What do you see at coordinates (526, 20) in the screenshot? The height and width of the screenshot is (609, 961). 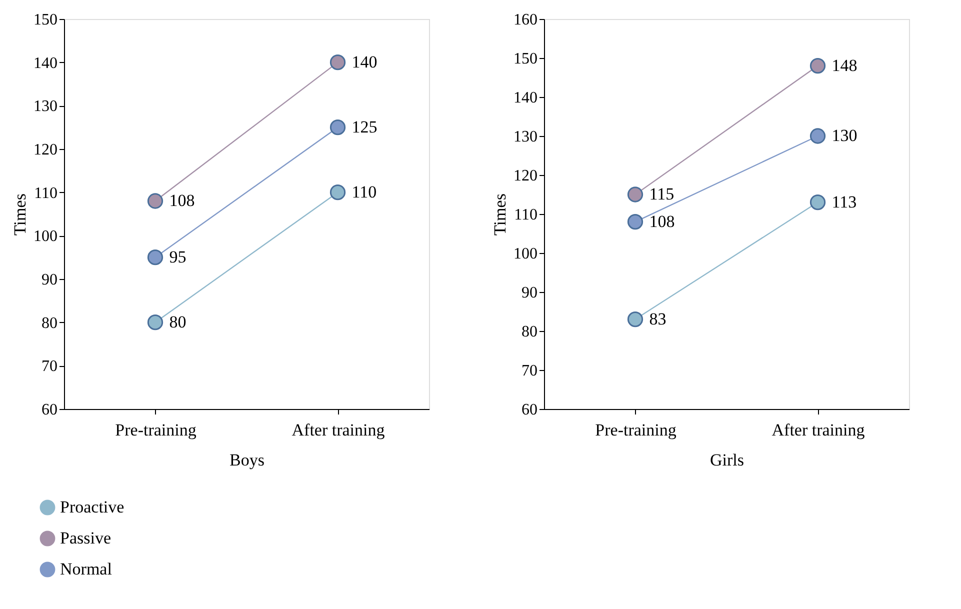 I see `y-tick-label: 160` at bounding box center [526, 20].